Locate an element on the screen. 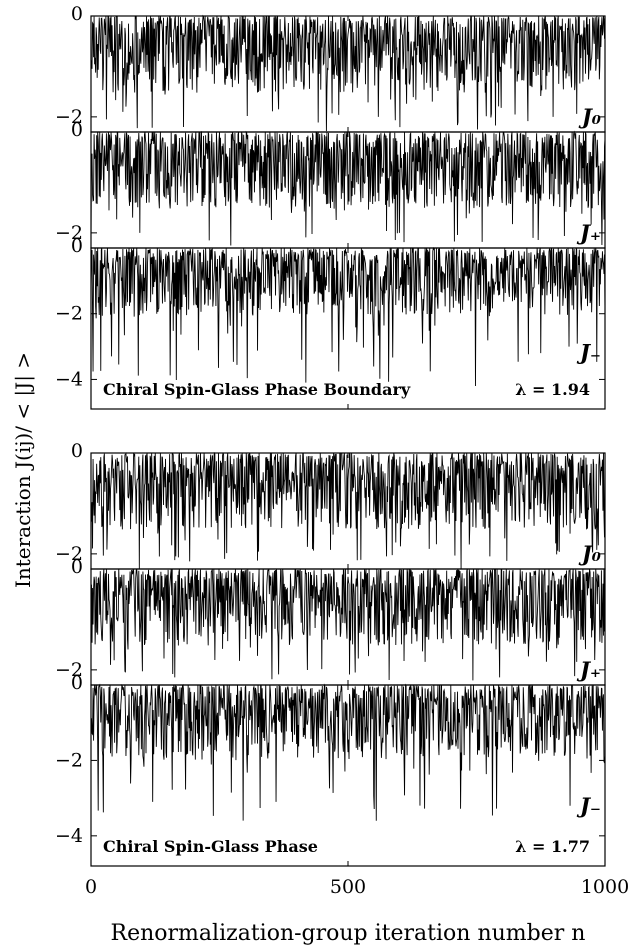 The height and width of the screenshot is (945, 636). y-axis-label-text: Interaction J(ij)/ < |J| > is located at coordinates (23, 470).